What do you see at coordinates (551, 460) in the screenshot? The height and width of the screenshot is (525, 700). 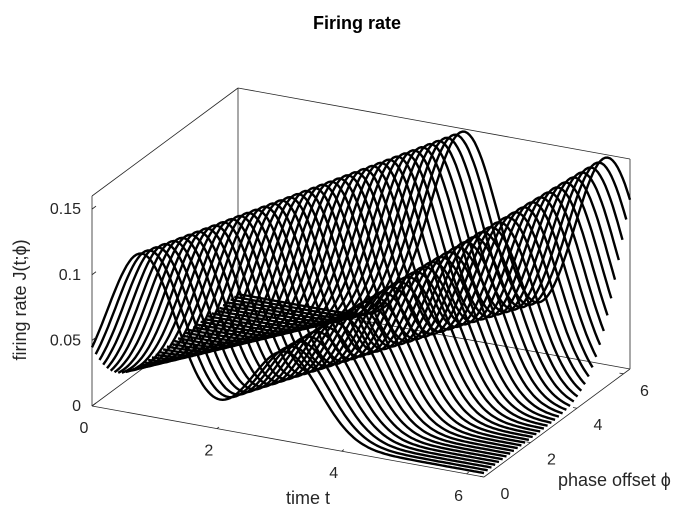 I see `y-tick-label: 2` at bounding box center [551, 460].